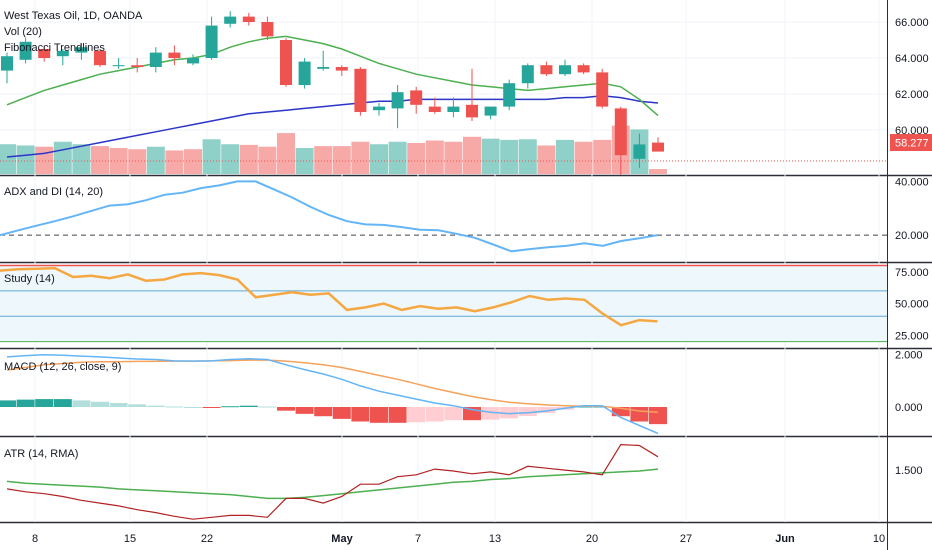  What do you see at coordinates (879, 539) in the screenshot?
I see `time-axis-label: 10` at bounding box center [879, 539].